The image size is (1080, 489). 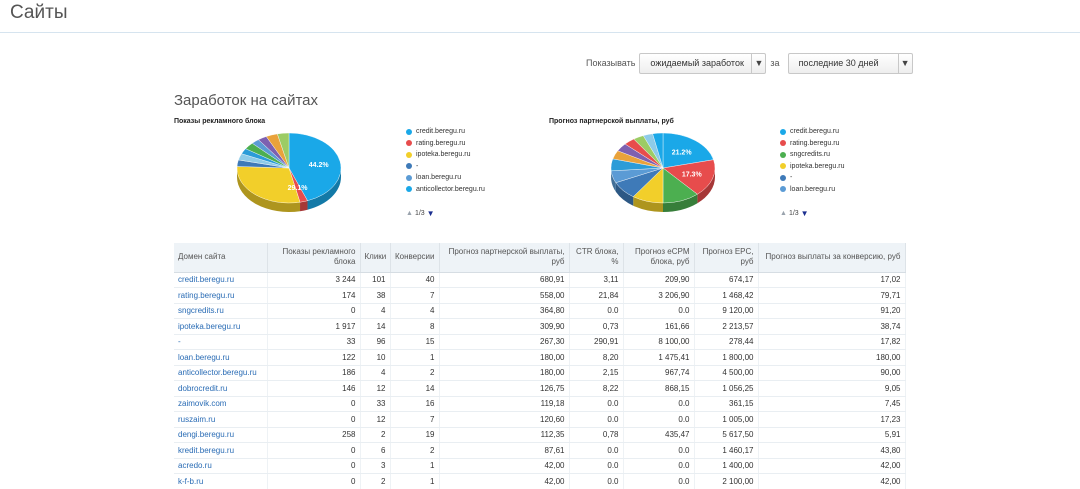 What do you see at coordinates (314, 280) in the screenshot?
I see `table-cell: 3 244` at bounding box center [314, 280].